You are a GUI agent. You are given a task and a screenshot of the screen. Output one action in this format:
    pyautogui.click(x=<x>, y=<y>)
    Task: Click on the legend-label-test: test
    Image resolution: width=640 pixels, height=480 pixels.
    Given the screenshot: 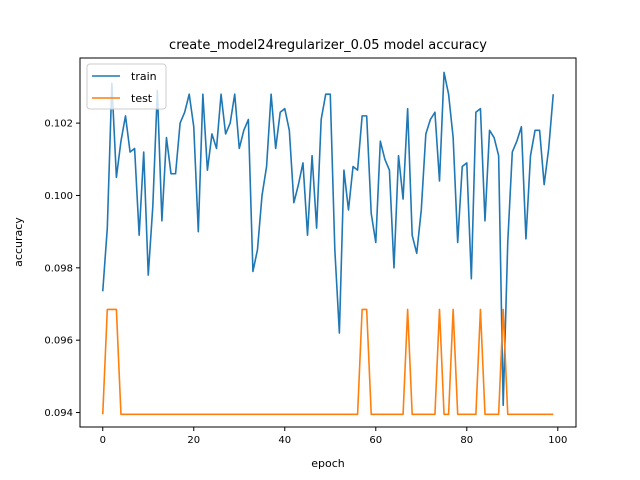 What is the action you would take?
    pyautogui.click(x=142, y=98)
    